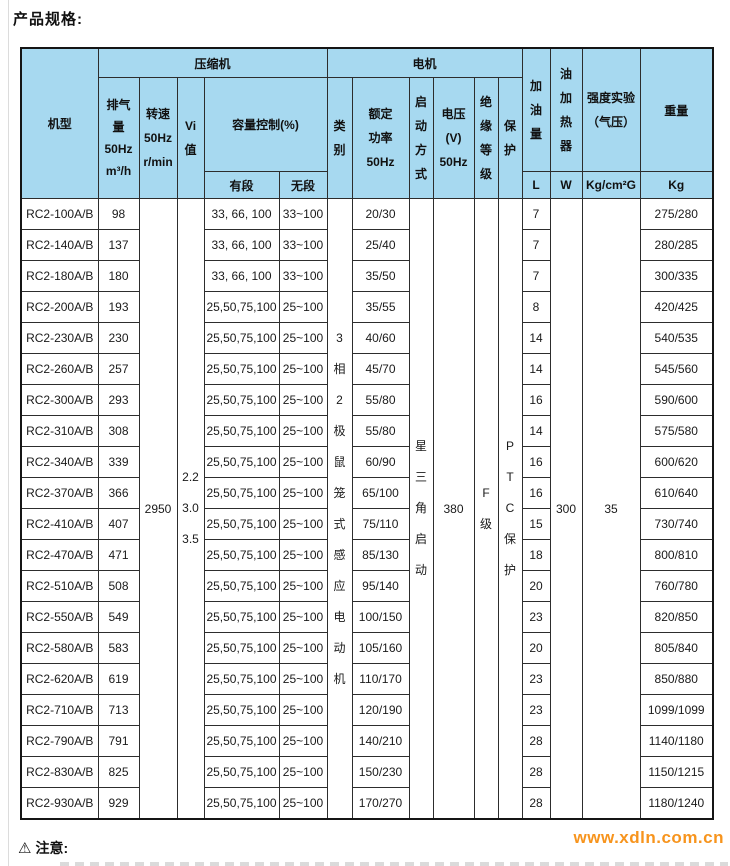 The image size is (730, 866). I want to click on cell-rated-power: 140/210, so click(380, 741).